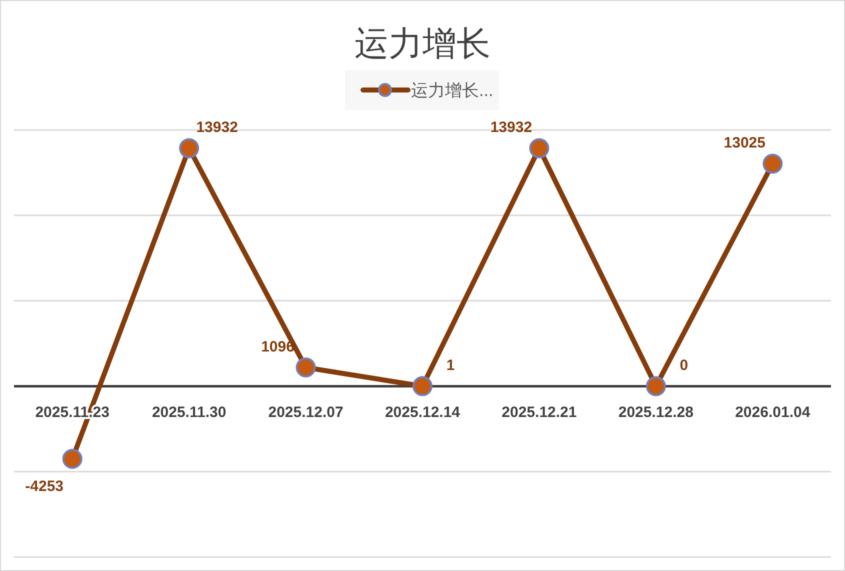  What do you see at coordinates (422, 44) in the screenshot?
I see `chart-title: 运力增长` at bounding box center [422, 44].